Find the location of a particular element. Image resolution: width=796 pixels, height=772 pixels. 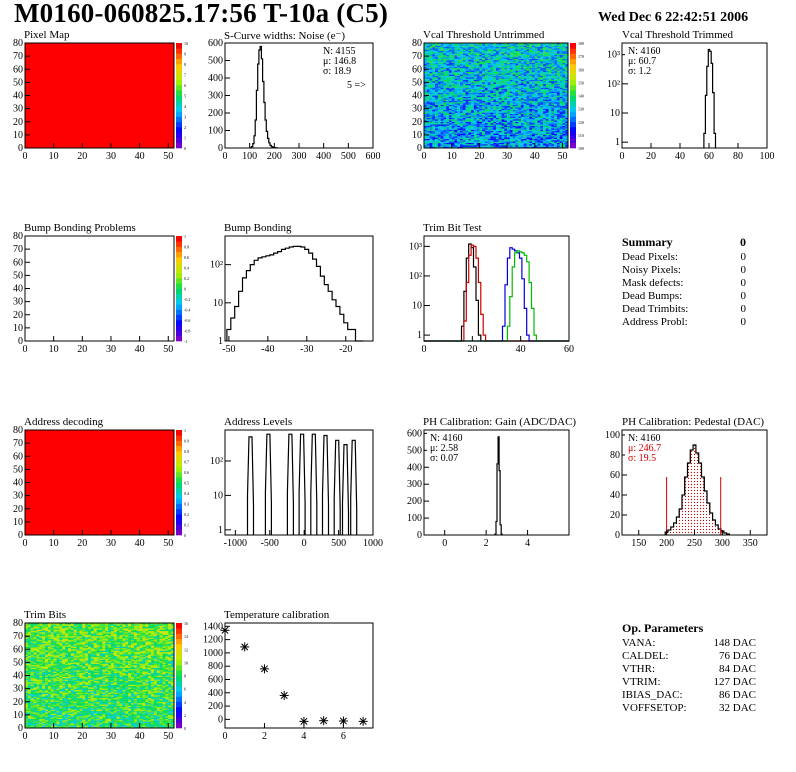

stat-line: N: 4160 is located at coordinates (446, 438).